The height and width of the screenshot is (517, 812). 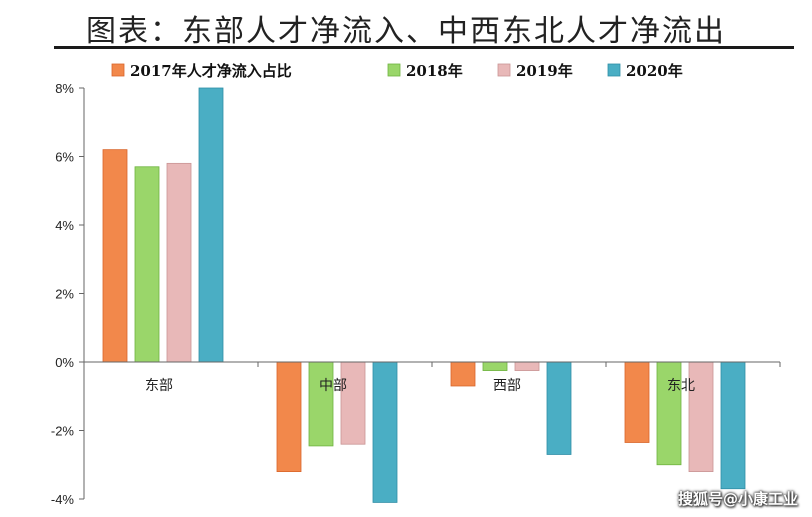 I want to click on bar-西部-2, so click(x=527, y=366).